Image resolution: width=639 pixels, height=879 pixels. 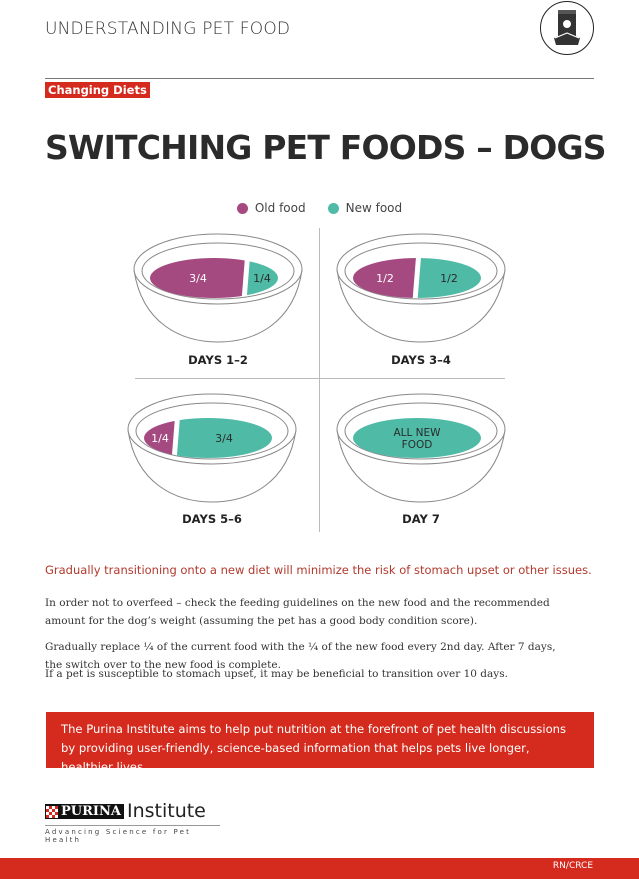 What do you see at coordinates (333, 208) in the screenshot?
I see `new-food-swatch` at bounding box center [333, 208].